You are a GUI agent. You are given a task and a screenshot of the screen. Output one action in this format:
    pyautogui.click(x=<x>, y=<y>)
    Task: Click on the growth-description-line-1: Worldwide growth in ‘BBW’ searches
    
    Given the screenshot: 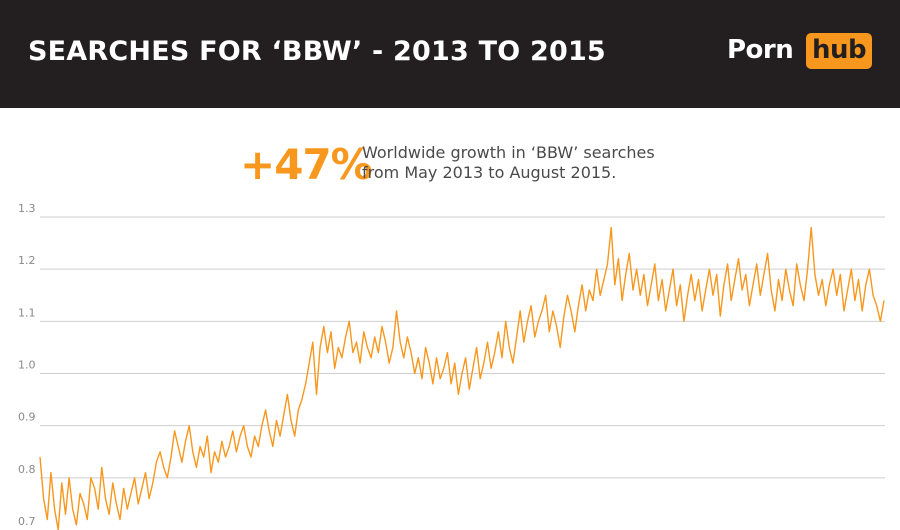 What is the action you would take?
    pyautogui.click(x=508, y=152)
    